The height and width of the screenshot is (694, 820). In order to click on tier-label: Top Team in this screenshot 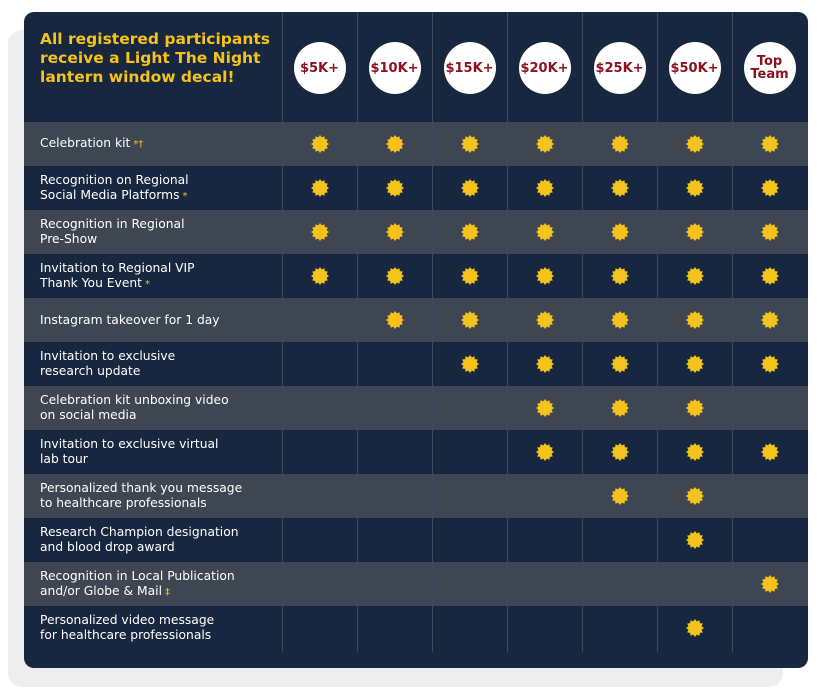, I will do `click(769, 68)`.